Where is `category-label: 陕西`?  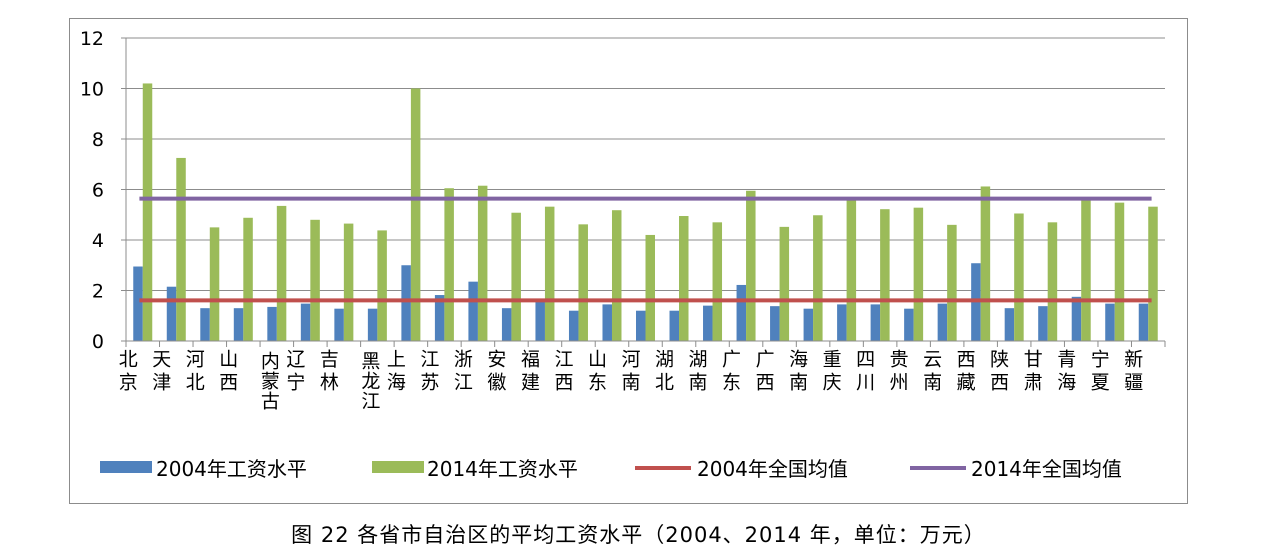 category-label: 陕西 is located at coordinates (998, 372).